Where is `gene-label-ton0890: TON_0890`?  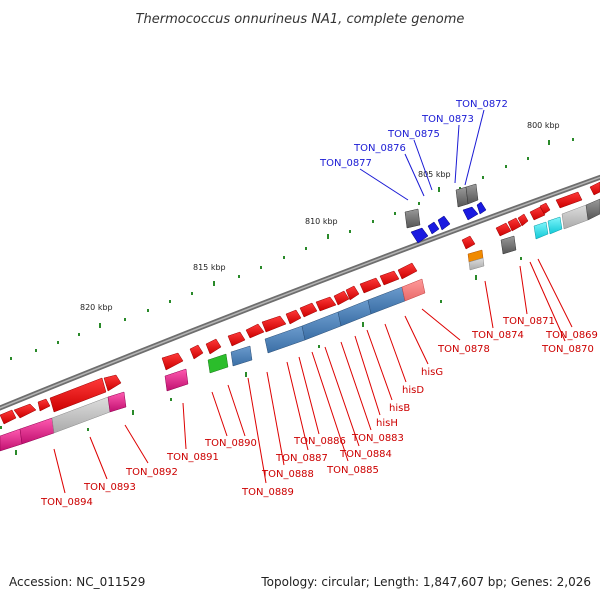
gene-label-ton0890: TON_0890 is located at coordinates (230, 443).